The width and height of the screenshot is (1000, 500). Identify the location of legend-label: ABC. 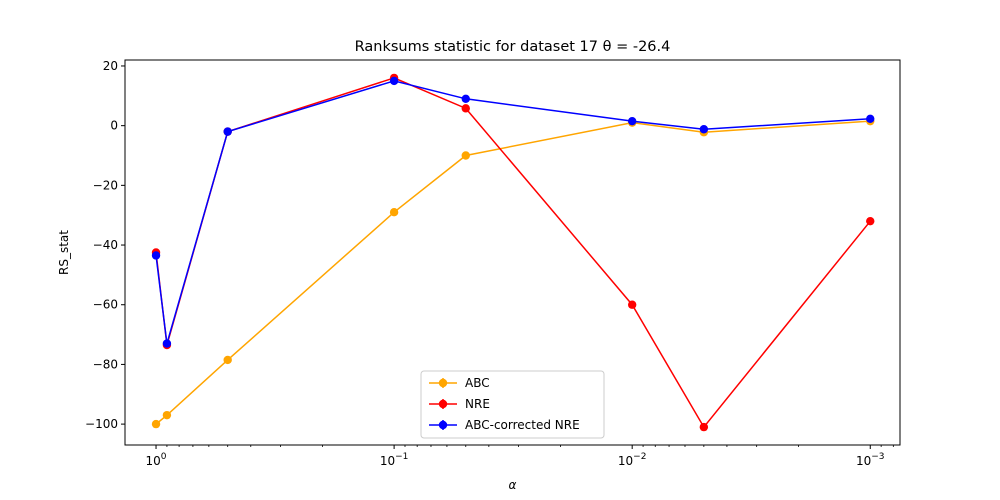
(477, 383).